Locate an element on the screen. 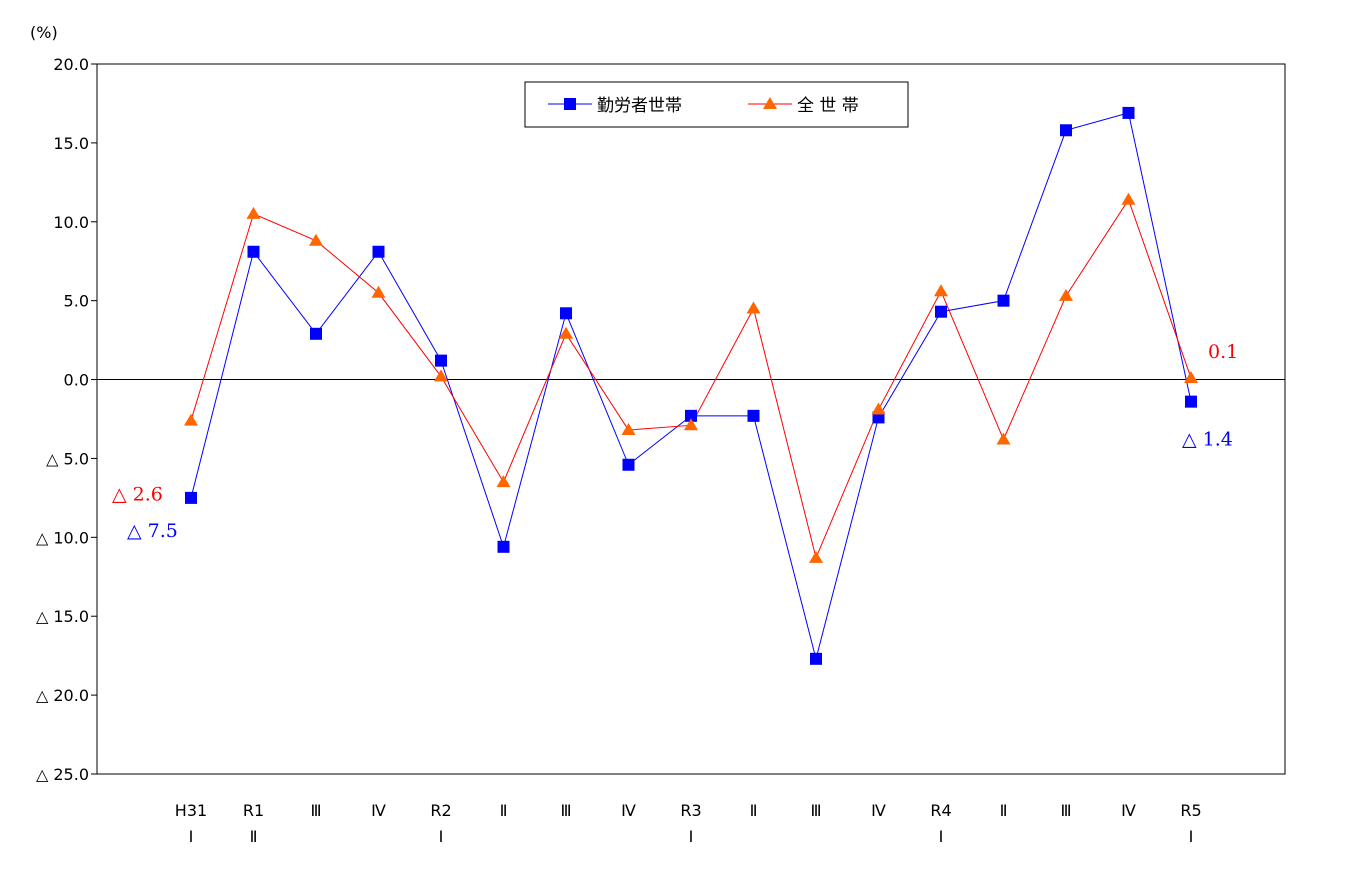 The width and height of the screenshot is (1345, 893). y-unit-label: (%) is located at coordinates (44, 32).